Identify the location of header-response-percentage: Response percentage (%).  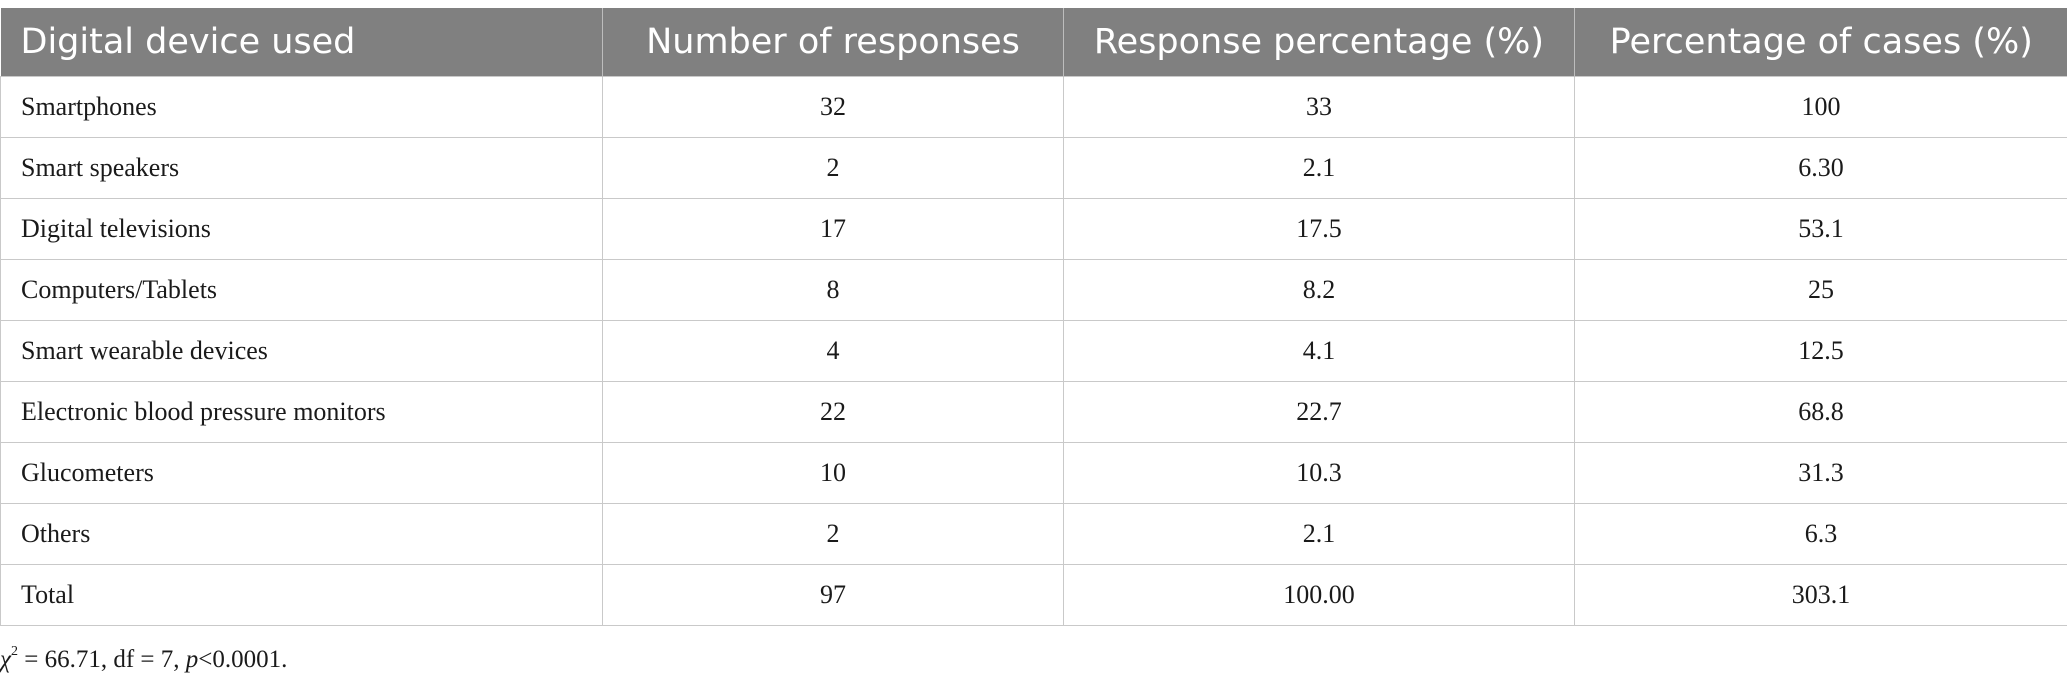
(1319, 42).